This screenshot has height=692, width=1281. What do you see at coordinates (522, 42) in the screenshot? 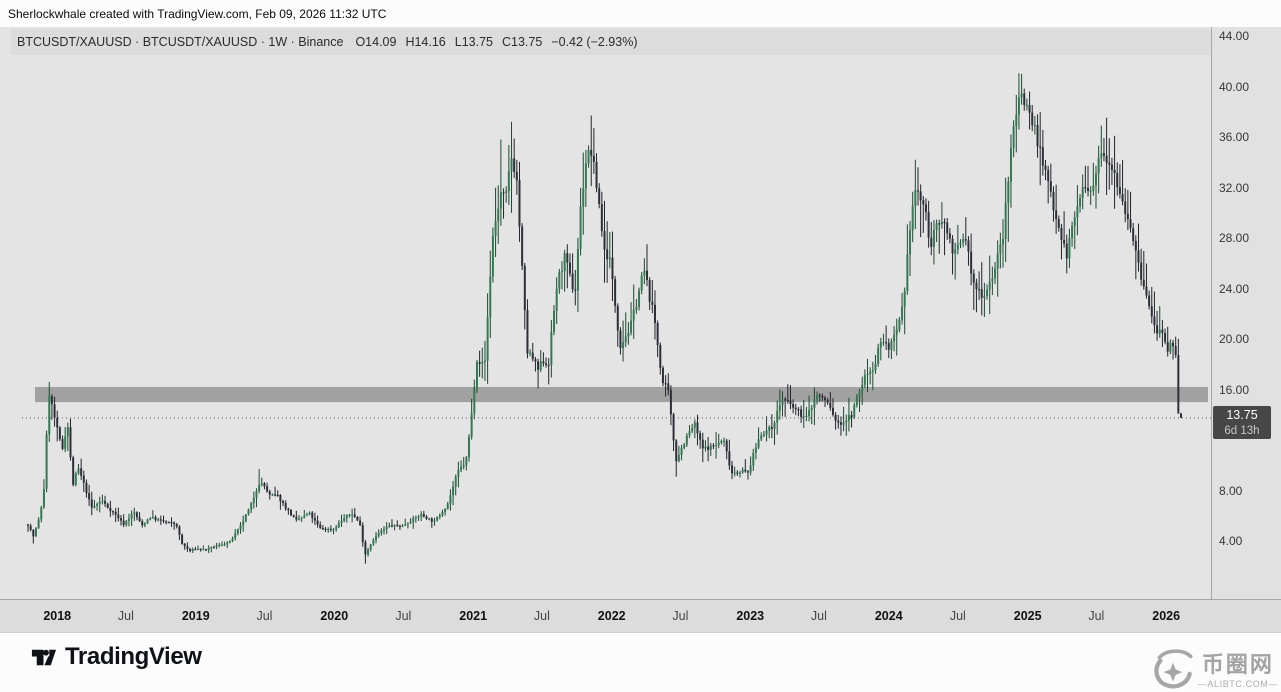
I see `ohlc-item-c: C13.75` at bounding box center [522, 42].